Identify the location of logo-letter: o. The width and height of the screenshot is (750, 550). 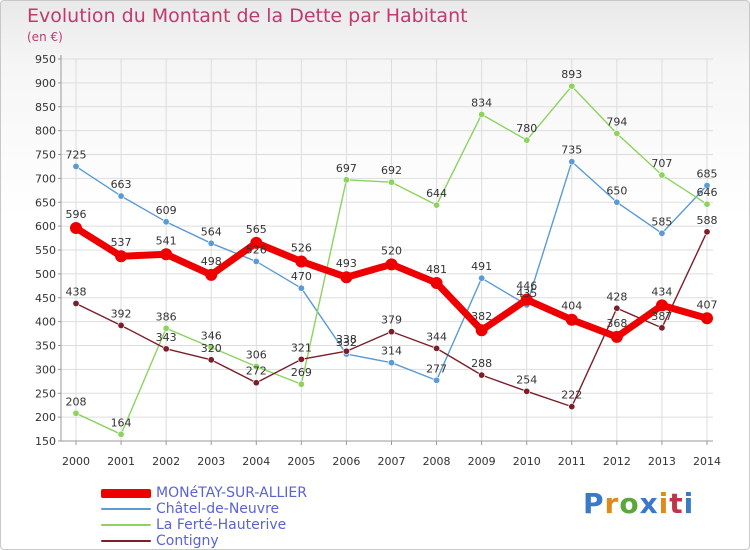
(629, 503).